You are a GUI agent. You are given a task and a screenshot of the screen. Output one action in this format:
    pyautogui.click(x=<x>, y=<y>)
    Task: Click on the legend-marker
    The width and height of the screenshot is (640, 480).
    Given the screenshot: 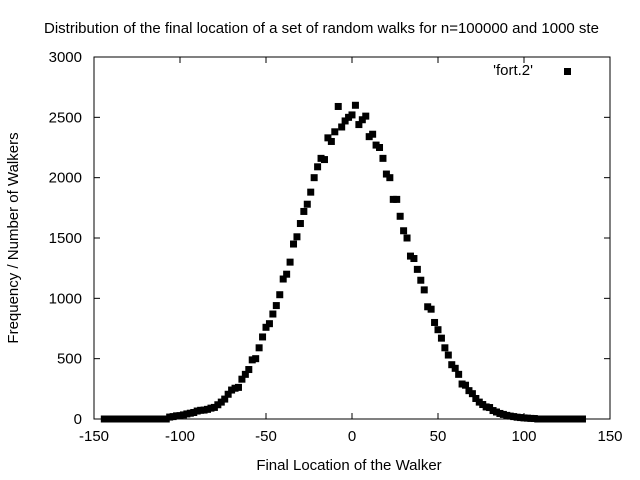 What is the action you would take?
    pyautogui.click(x=567, y=71)
    